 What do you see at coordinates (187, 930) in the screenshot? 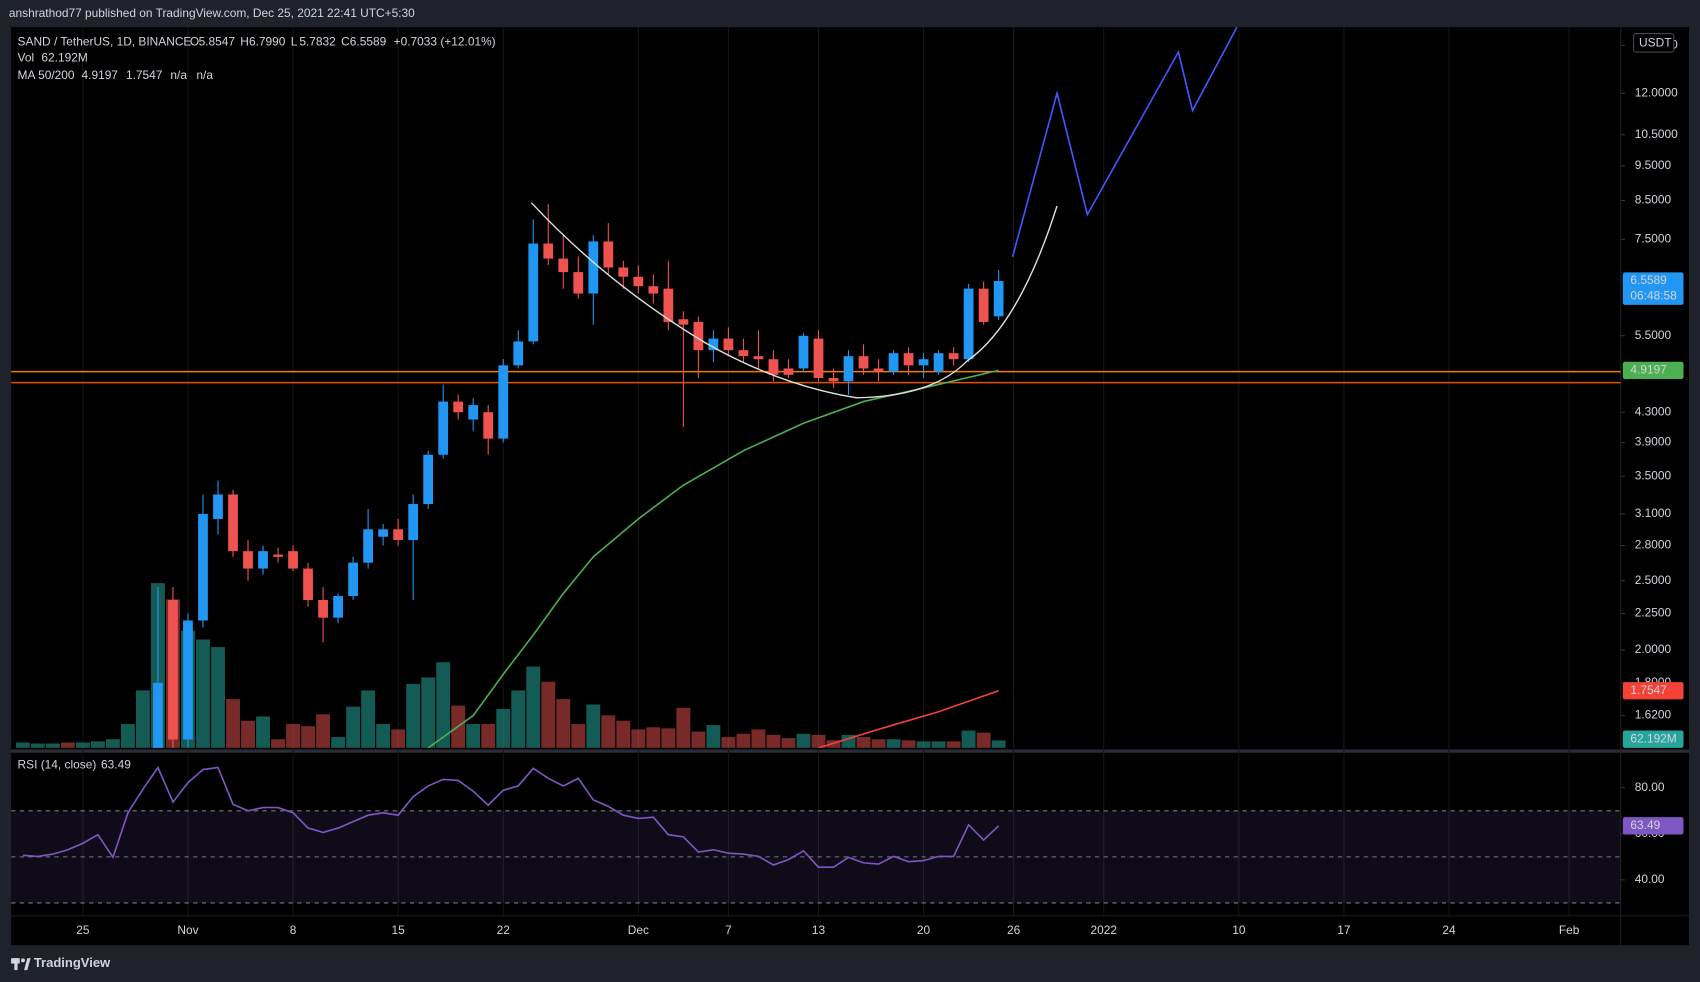
I see `x-tick-label: Nov` at bounding box center [187, 930].